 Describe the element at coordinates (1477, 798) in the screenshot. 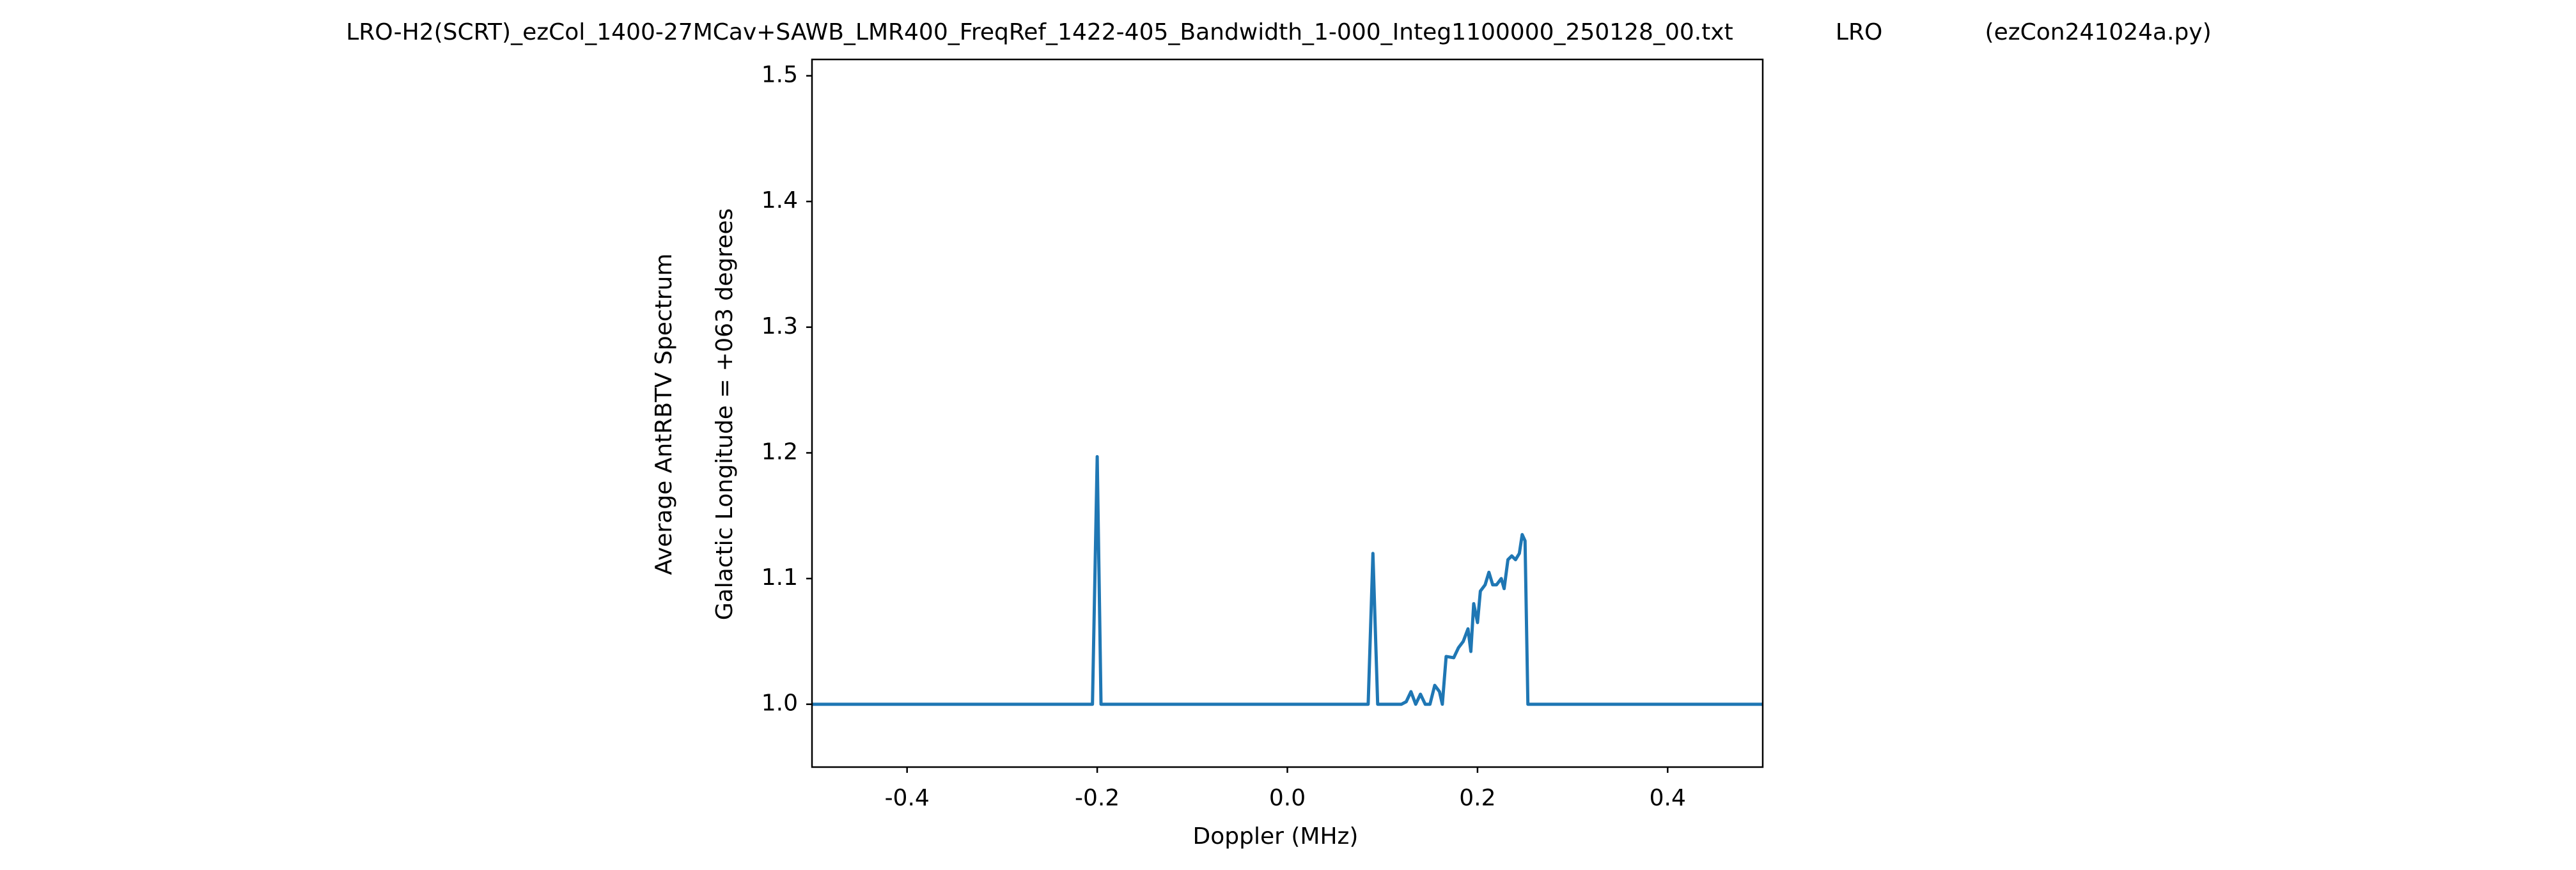

I see `x-tick-label: 0.2` at that location.